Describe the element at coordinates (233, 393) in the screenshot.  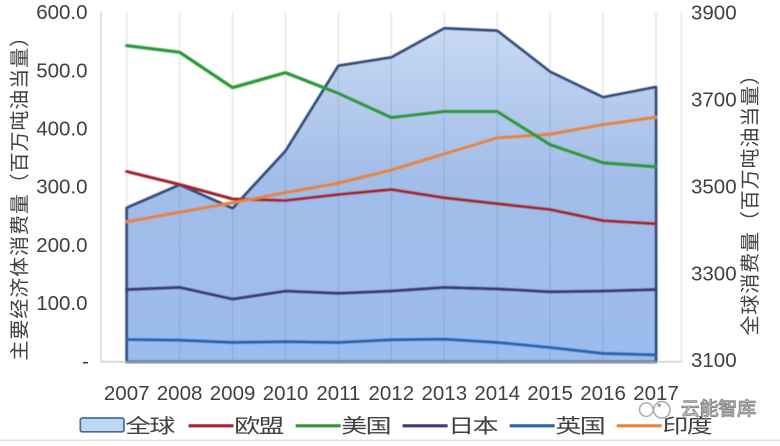
I see `svg-text: 2009` at that location.